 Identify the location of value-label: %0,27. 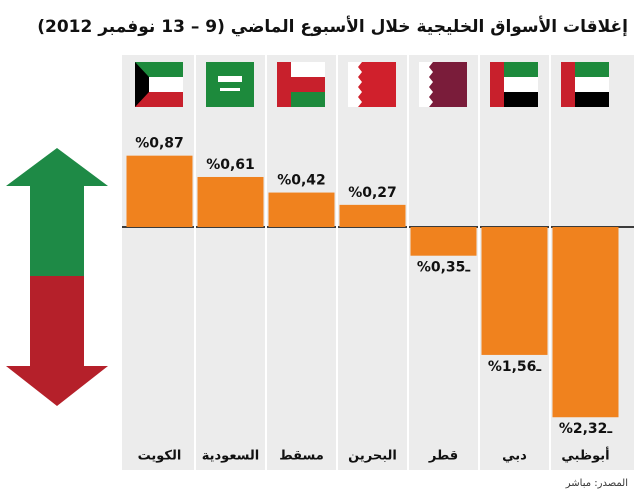
(372, 193).